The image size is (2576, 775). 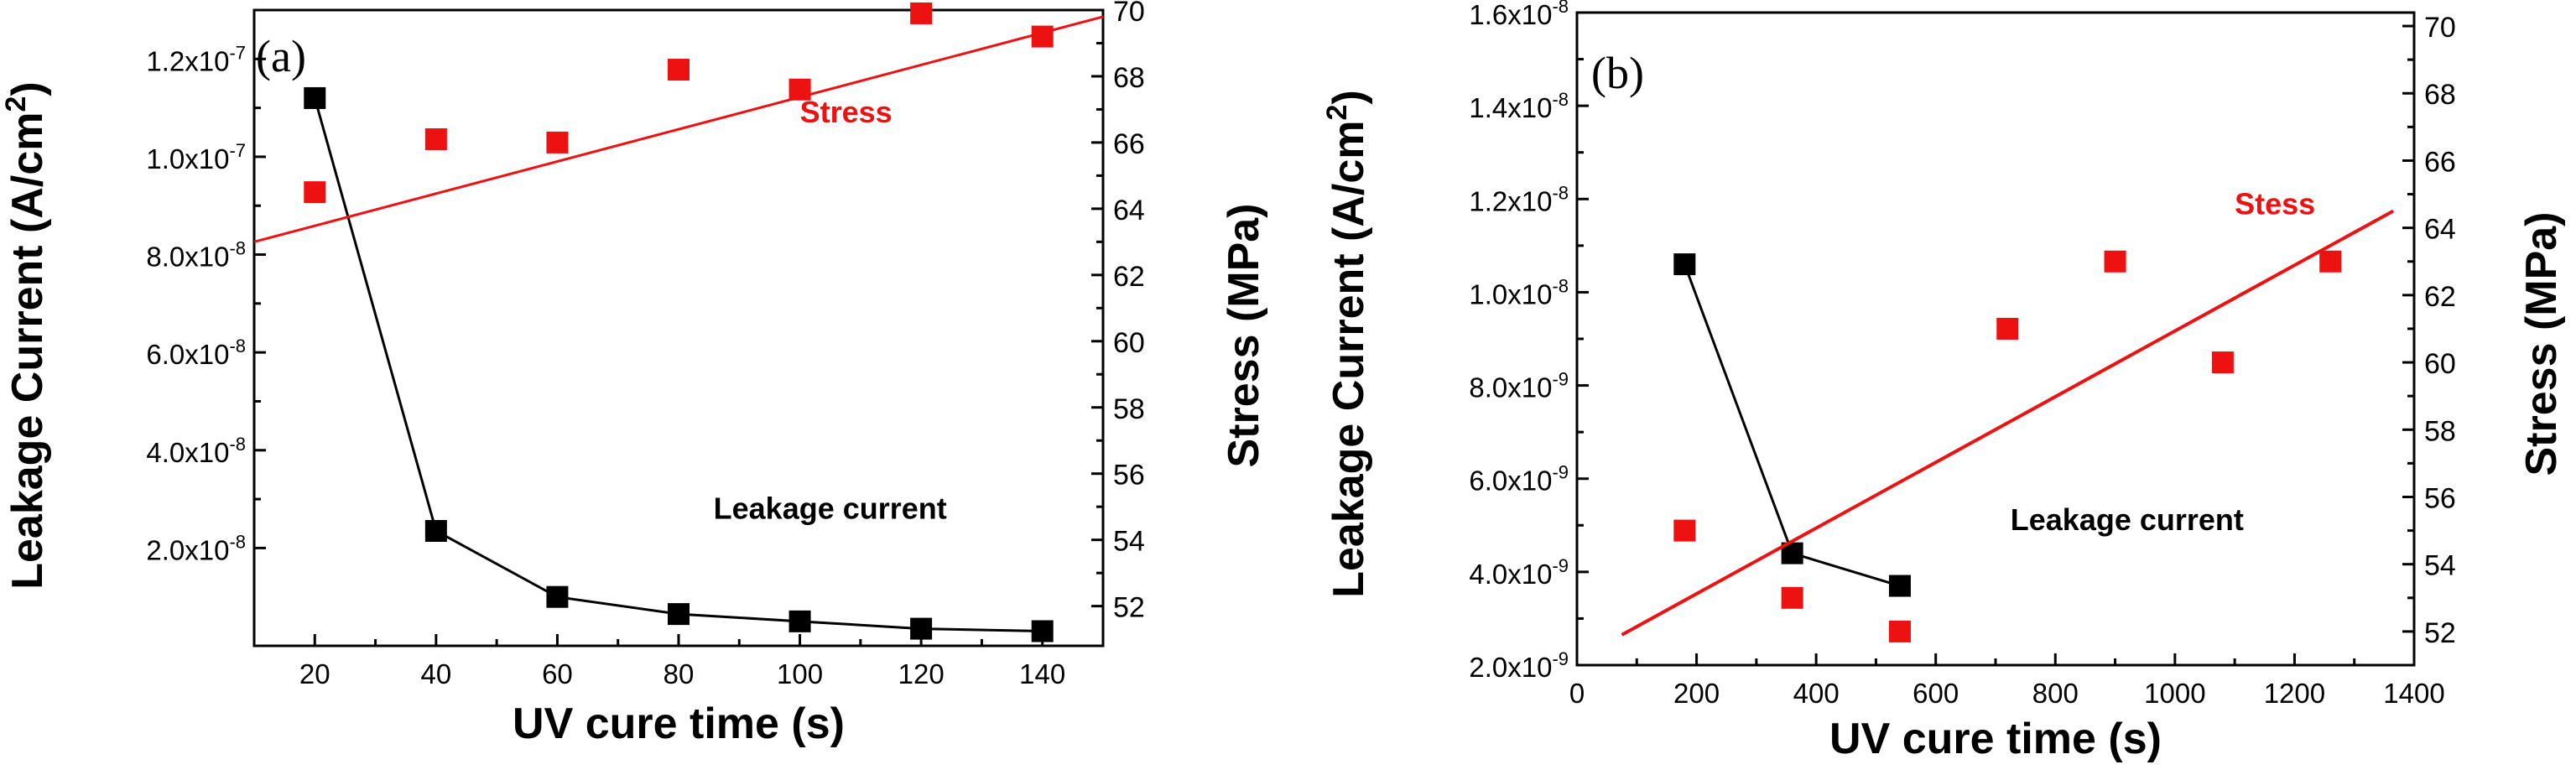 What do you see at coordinates (1519, 479) in the screenshot?
I see `y-left-tick-label: 6.0x10⁻⁹` at bounding box center [1519, 479].